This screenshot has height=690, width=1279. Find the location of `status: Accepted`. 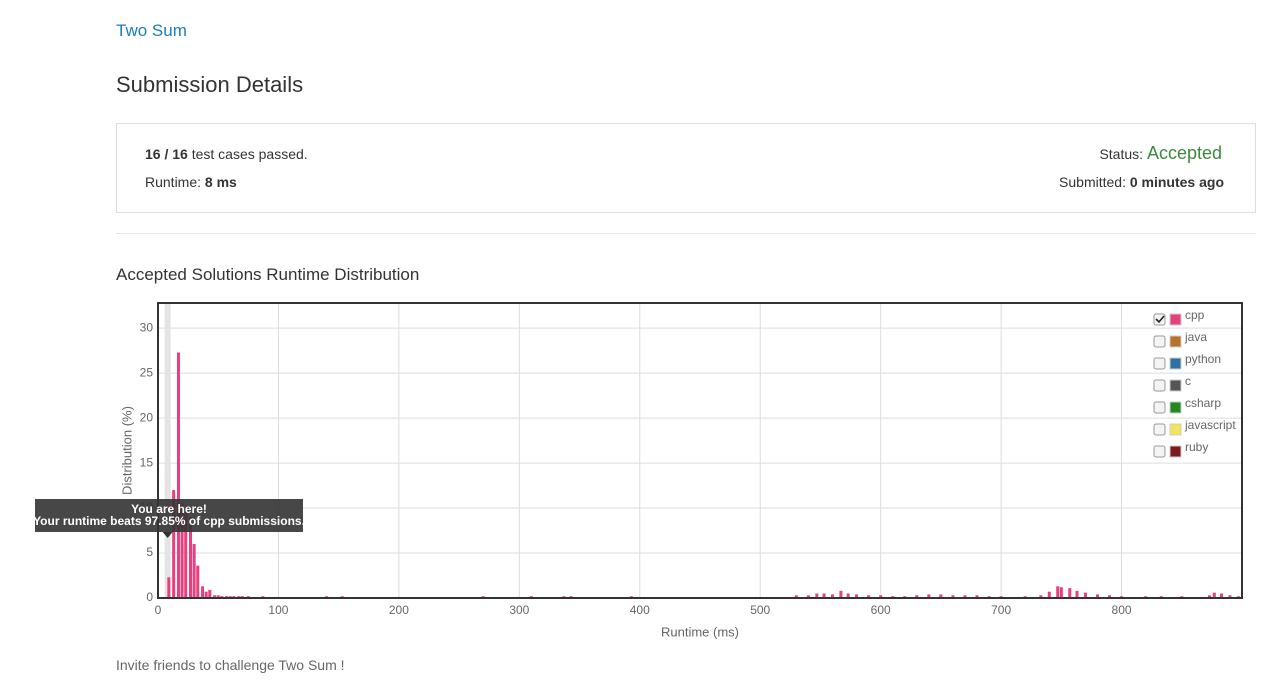

status: Accepted is located at coordinates (1184, 153).